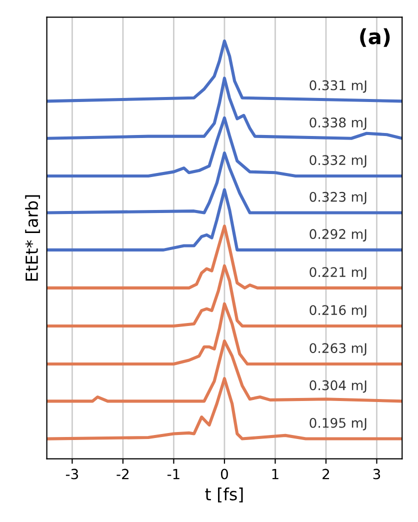 Image resolution: width=418 pixels, height=522 pixels. Describe the element at coordinates (122, 474) in the screenshot. I see `x-tick-label: -2` at that location.